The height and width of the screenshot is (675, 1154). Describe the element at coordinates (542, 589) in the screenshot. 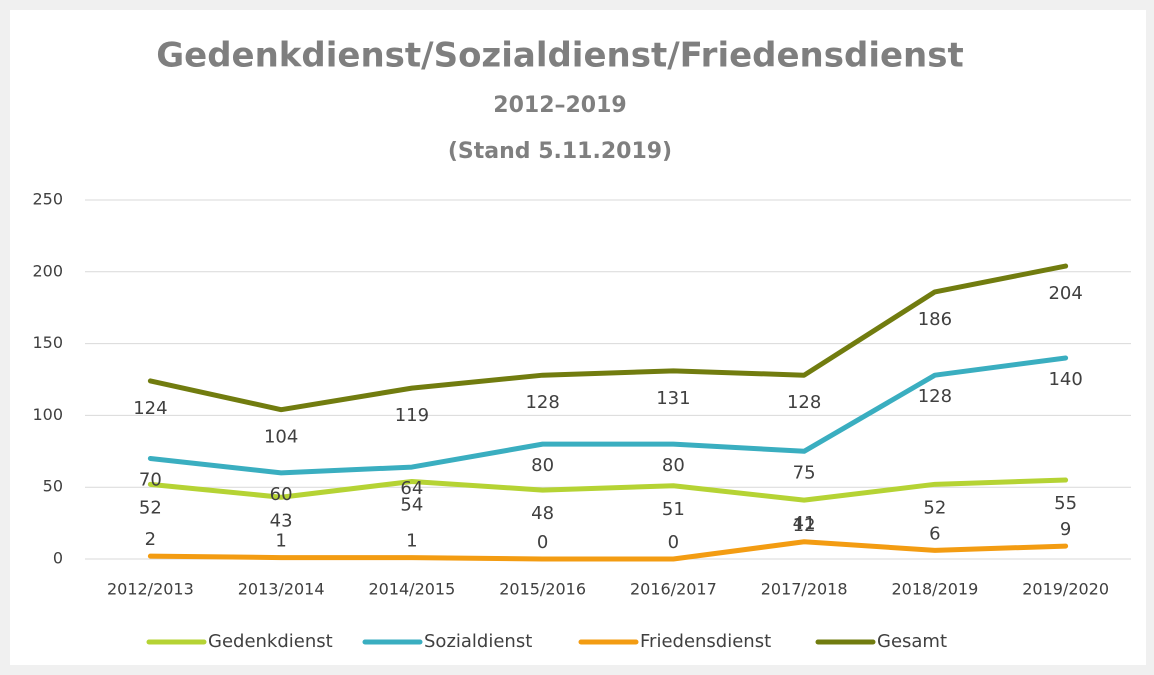

I see `x-tick-label: 2015/2016` at that location.